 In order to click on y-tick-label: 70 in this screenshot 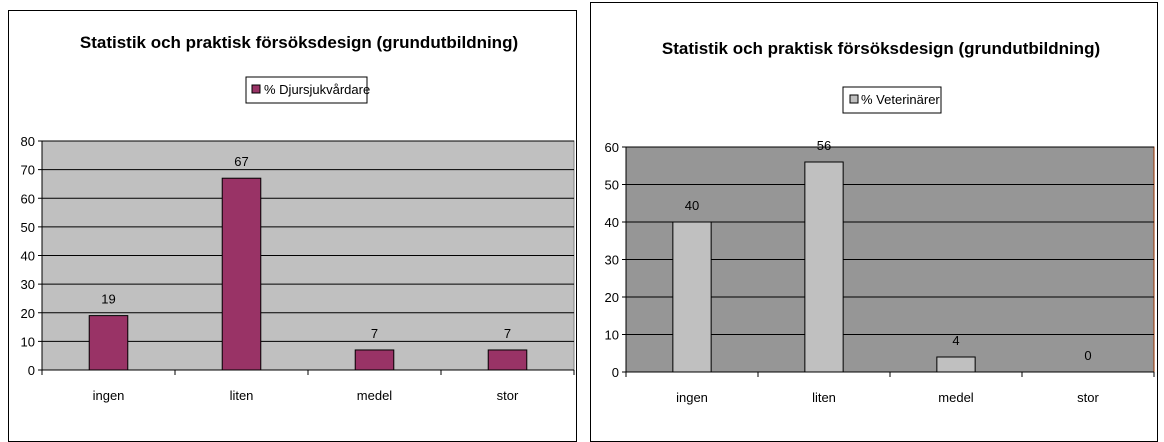, I will do `click(28, 170)`.